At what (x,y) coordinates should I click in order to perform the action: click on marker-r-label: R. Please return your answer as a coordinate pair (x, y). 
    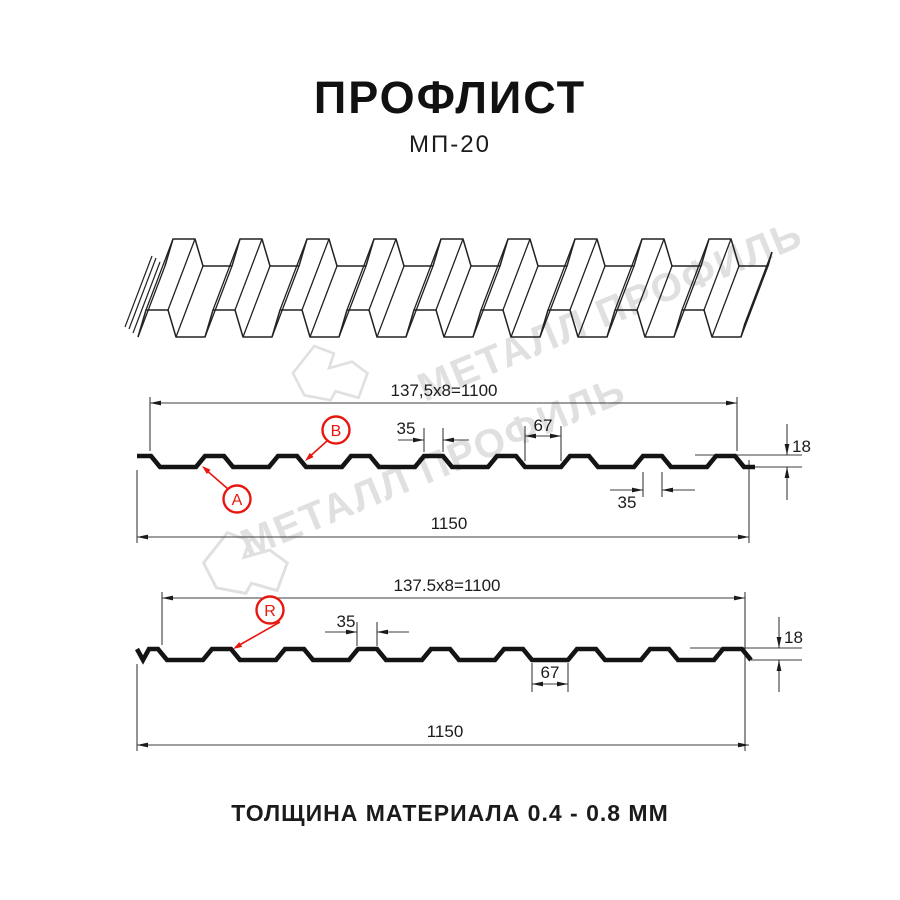
    Looking at the image, I should click on (270, 611).